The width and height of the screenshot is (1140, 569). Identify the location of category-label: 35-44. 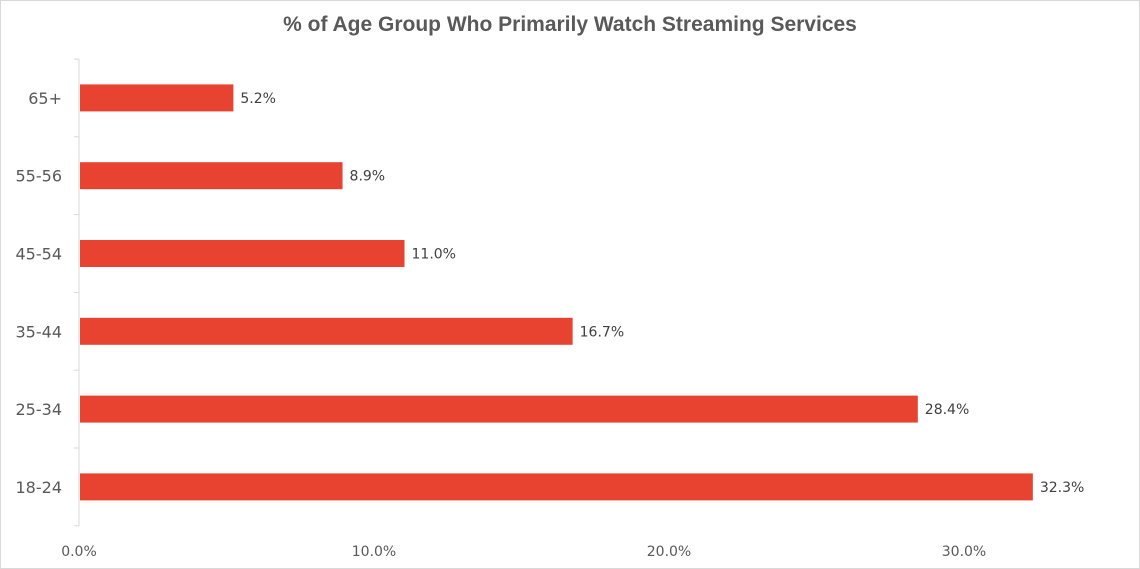
(39, 331).